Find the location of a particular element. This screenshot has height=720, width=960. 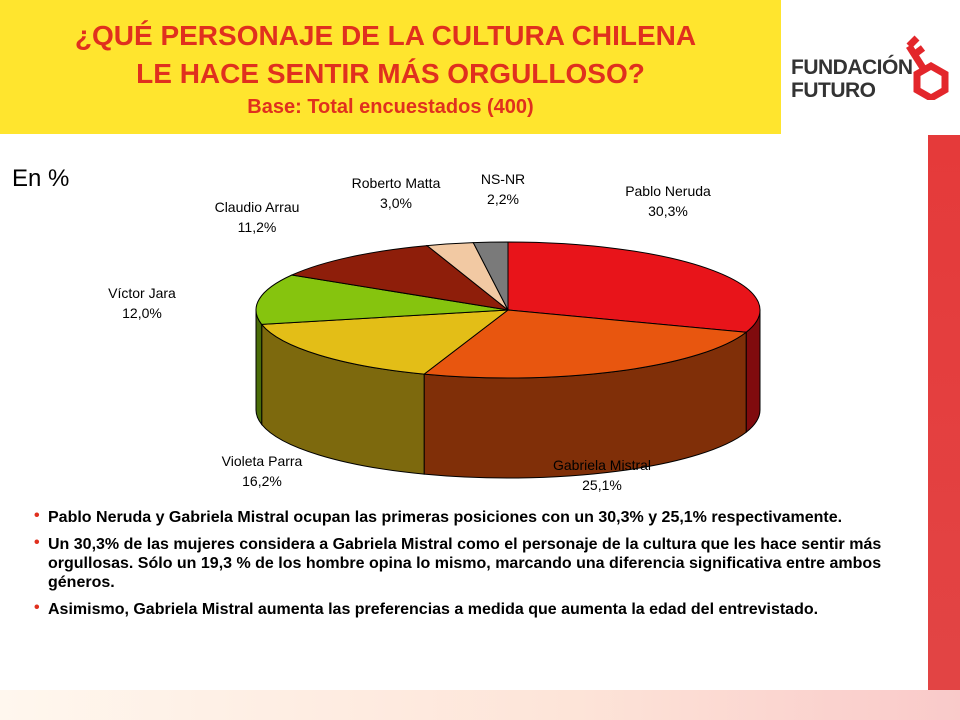

slice-value-gabriela-mistral: 25,1% is located at coordinates (602, 485).